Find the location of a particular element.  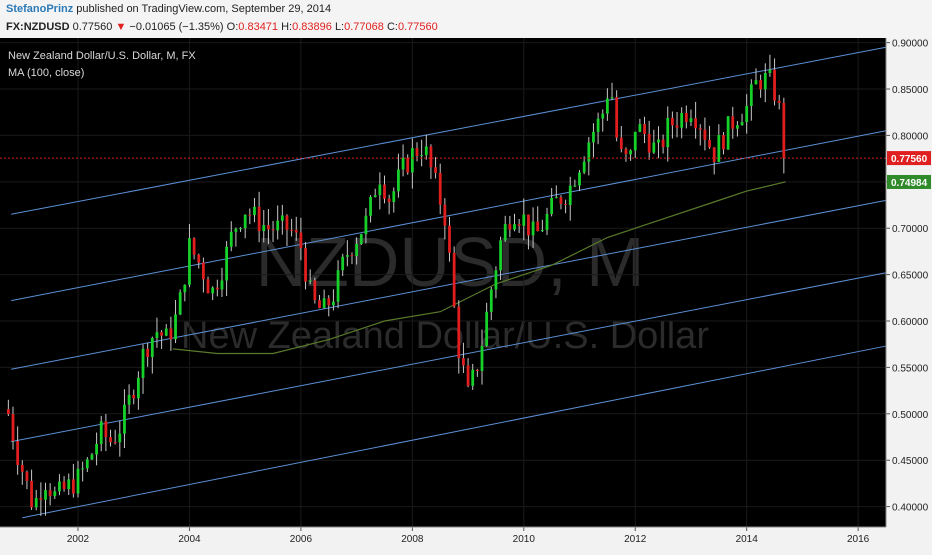

y-tick-label: 0.45000 is located at coordinates (910, 461).